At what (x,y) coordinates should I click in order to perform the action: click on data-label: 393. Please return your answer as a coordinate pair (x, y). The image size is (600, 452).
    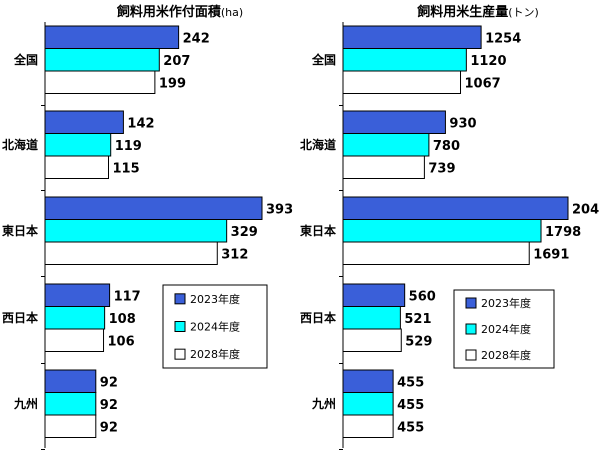
    Looking at the image, I should click on (279, 209).